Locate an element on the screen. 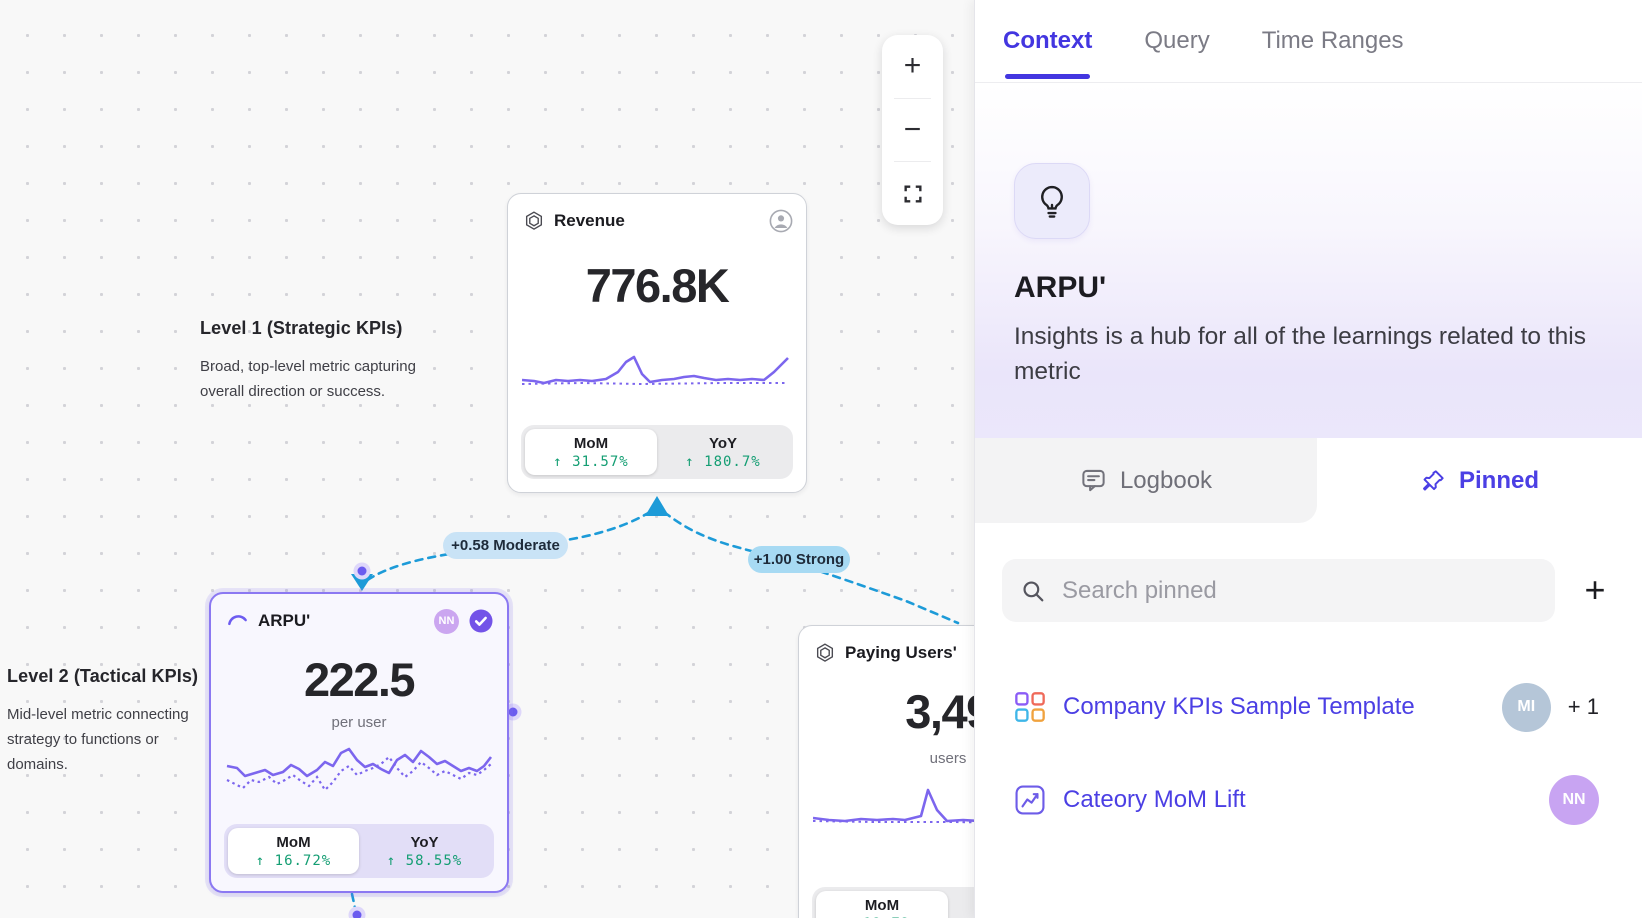 The height and width of the screenshot is (918, 1642). level-2-title: Level 2 (Tactical KPIs) is located at coordinates (103, 676).